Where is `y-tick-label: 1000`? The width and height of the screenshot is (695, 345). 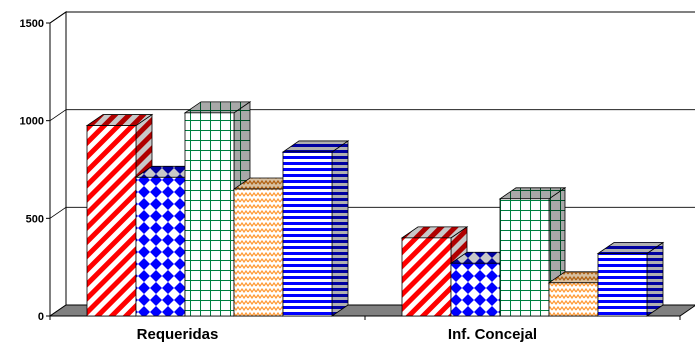
y-tick-label: 1000 is located at coordinates (32, 122).